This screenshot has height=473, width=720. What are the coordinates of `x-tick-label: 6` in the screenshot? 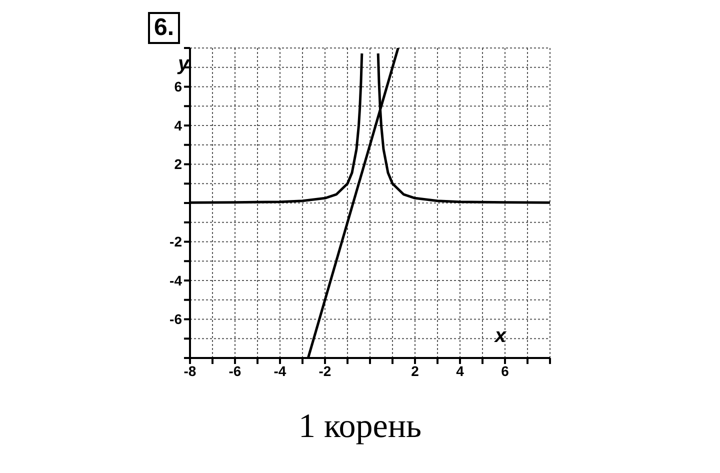 It's located at (505, 370).